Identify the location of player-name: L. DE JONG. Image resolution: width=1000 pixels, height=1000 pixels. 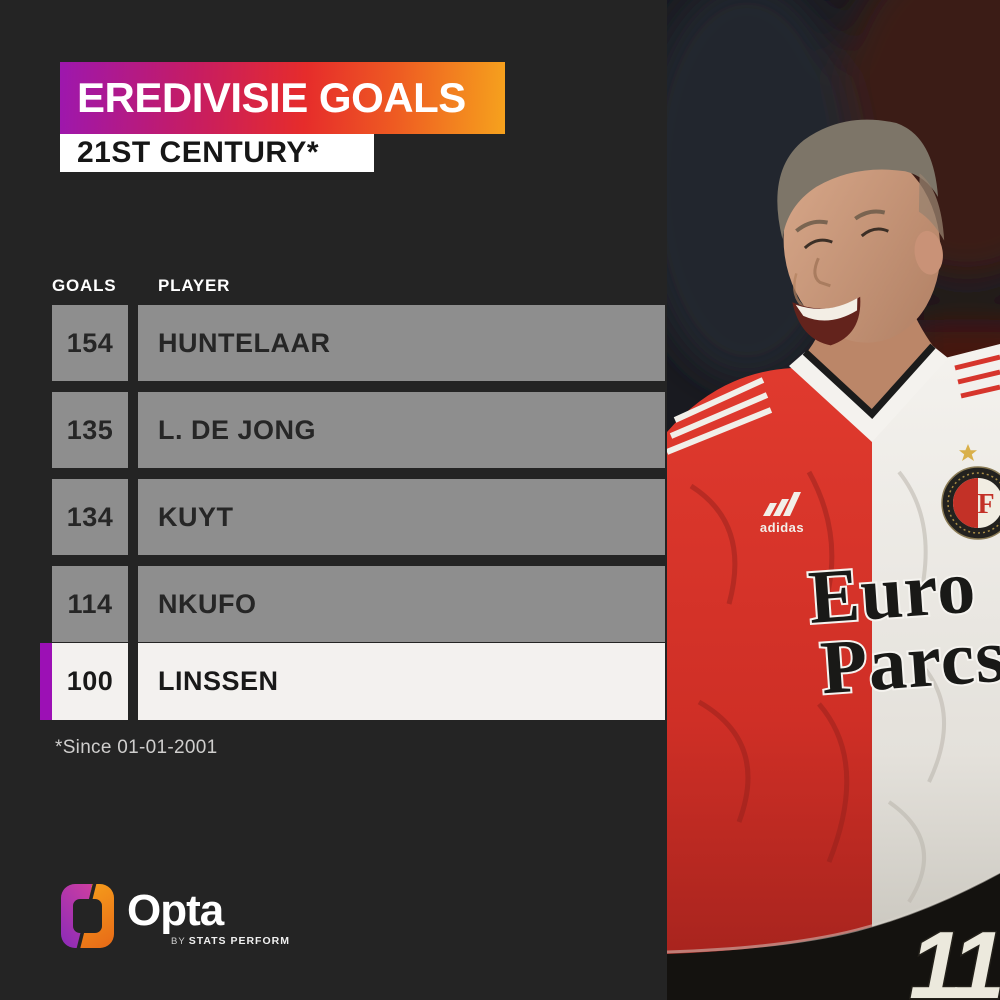
(237, 429).